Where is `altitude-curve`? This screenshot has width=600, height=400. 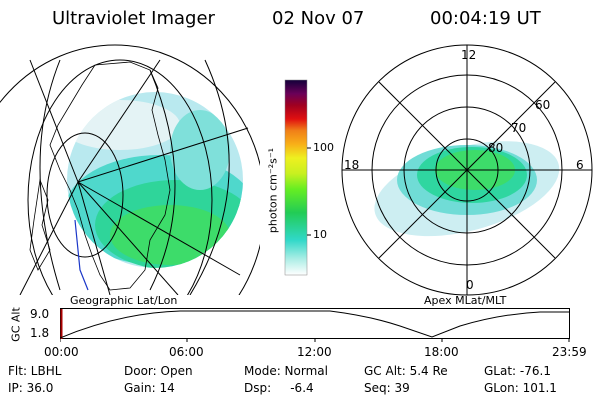
altitude-curve is located at coordinates (315, 324).